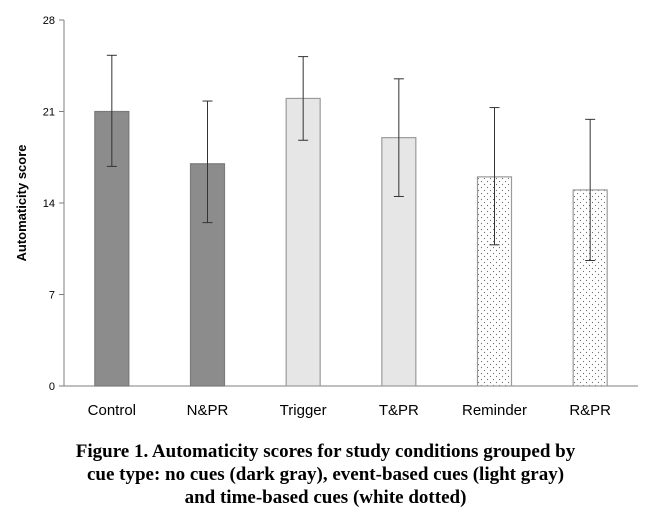 This screenshot has width=651, height=531. I want to click on caption-line-3: and time-based cues (white dotted), so click(325, 497).